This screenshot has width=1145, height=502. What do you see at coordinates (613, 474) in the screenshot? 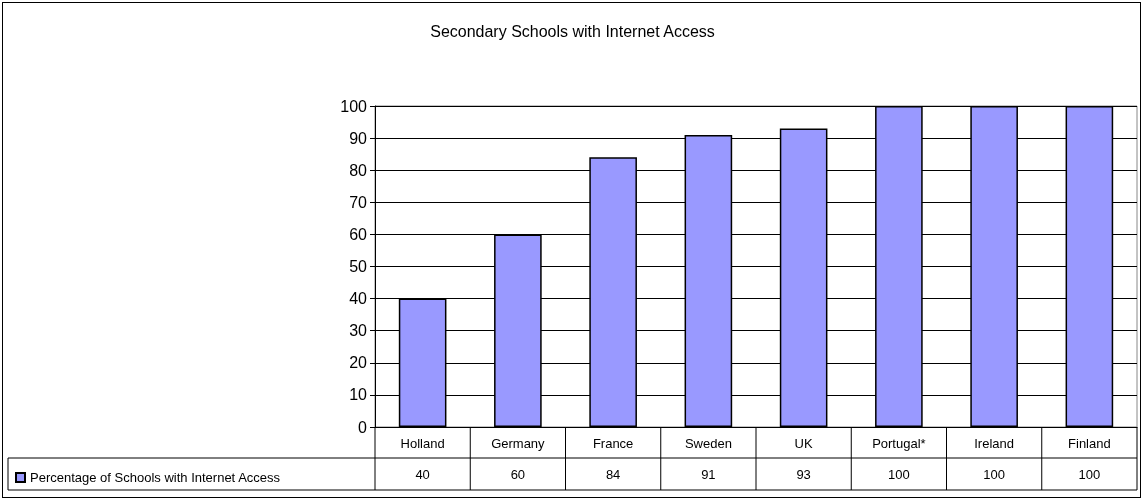
I see `data-label: 84` at bounding box center [613, 474].